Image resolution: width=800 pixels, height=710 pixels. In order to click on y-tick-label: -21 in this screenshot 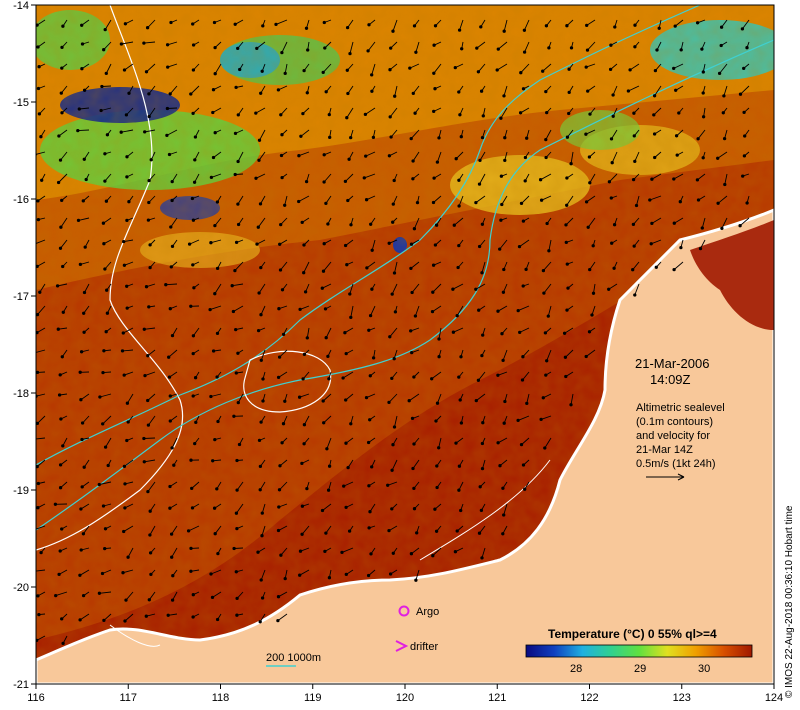, I will do `click(21, 685)`.